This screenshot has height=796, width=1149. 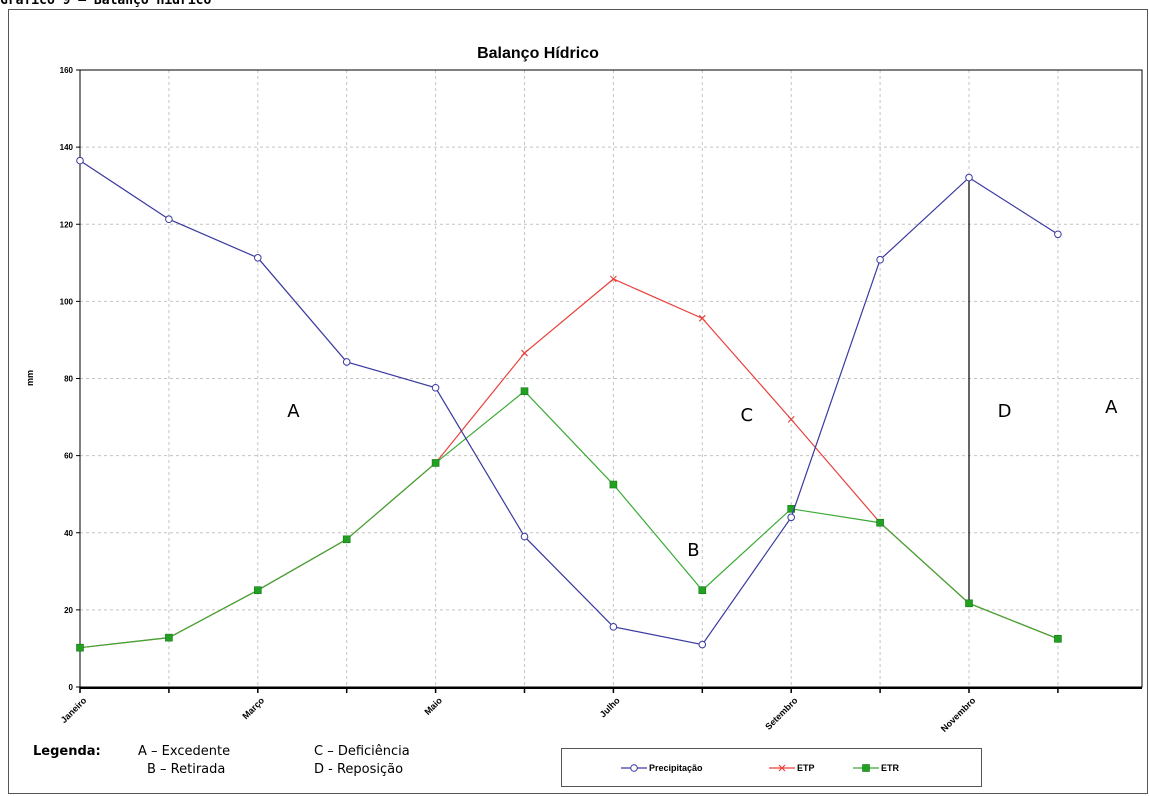 What do you see at coordinates (676, 767) in the screenshot?
I see `legend-label-precipitacao: Precipitação` at bounding box center [676, 767].